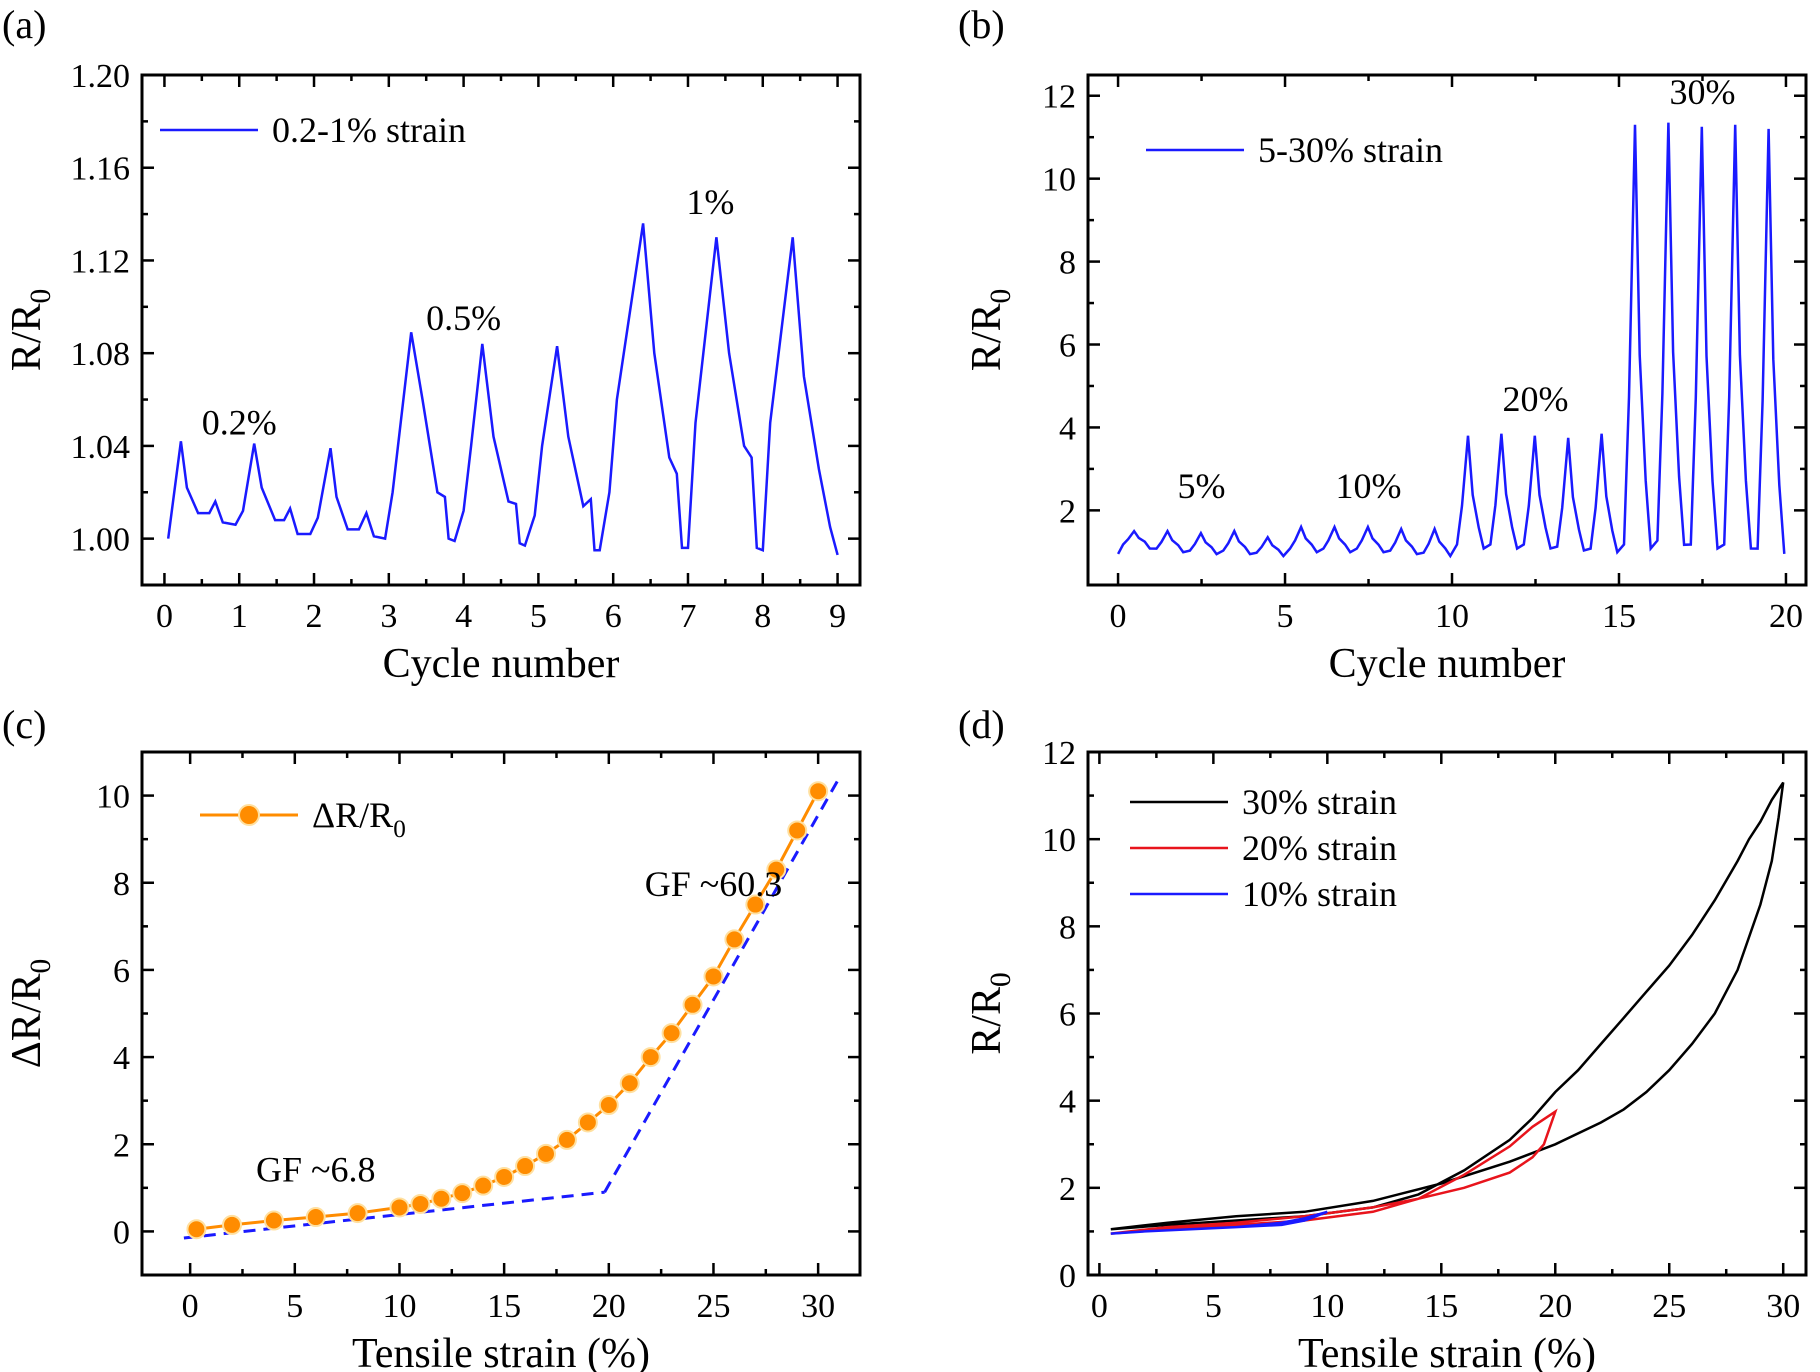 The image size is (1820, 1372). I want to click on x-tick-label: 9, so click(837, 616).